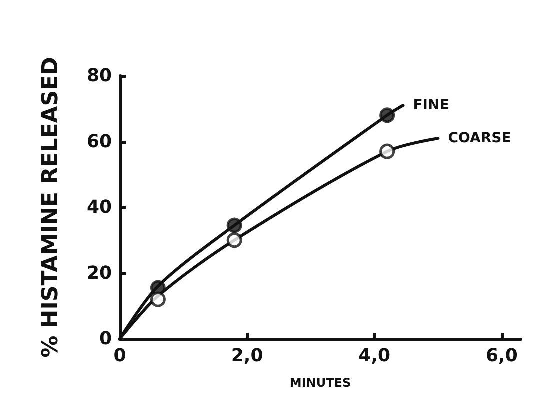  I want to click on y-tick-label: 0, so click(105, 339).